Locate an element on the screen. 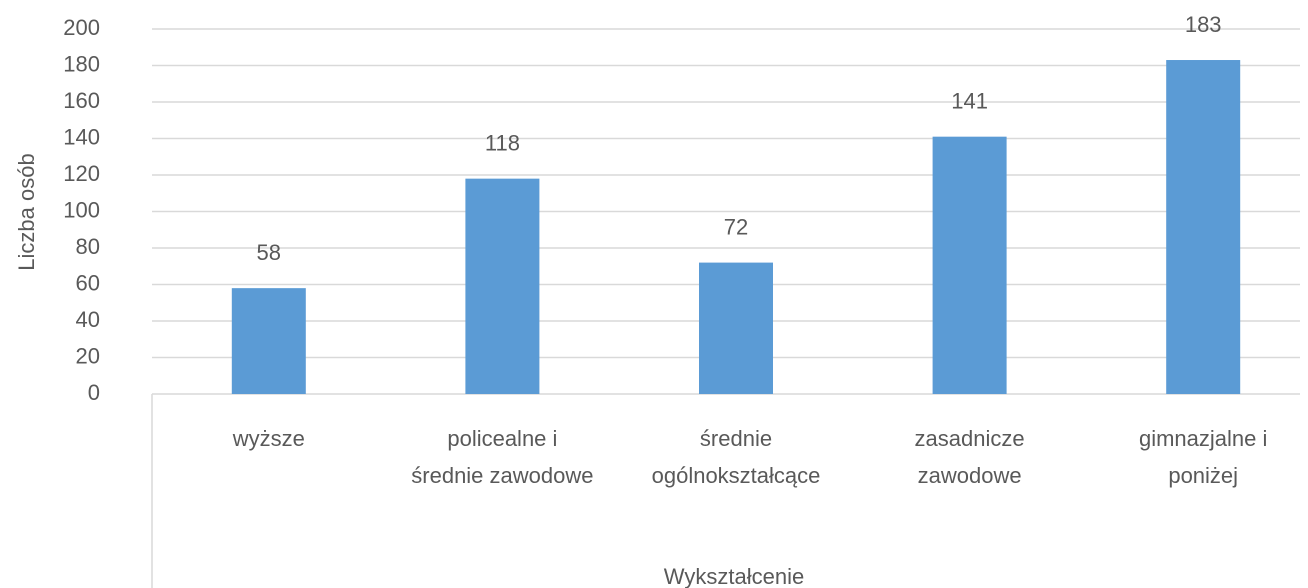  x-tick-label: gimnazjalne i poniżej is located at coordinates (1203, 457).